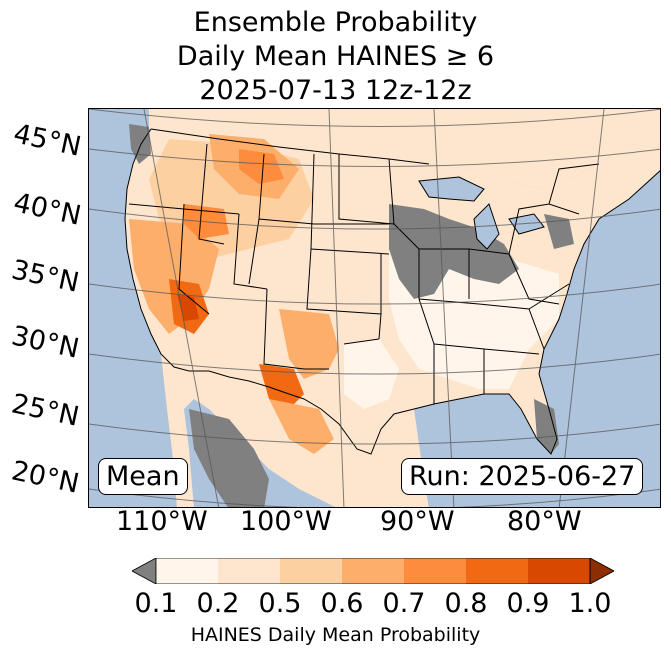  What do you see at coordinates (335, 22) in the screenshot?
I see `title-line-1: Ensemble Probability` at bounding box center [335, 22].